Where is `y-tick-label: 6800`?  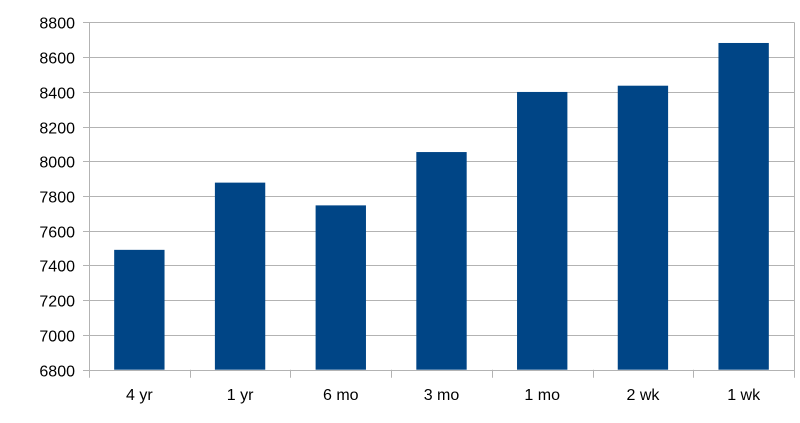
y-tick-label: 6800 is located at coordinates (57, 372).